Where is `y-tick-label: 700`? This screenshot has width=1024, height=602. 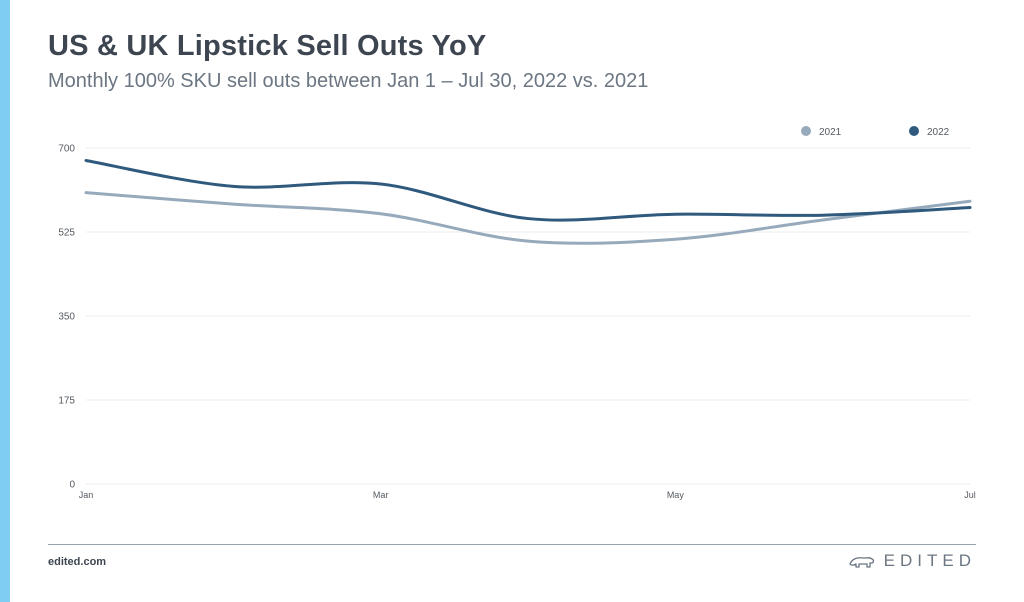 y-tick-label: 700 is located at coordinates (66, 149).